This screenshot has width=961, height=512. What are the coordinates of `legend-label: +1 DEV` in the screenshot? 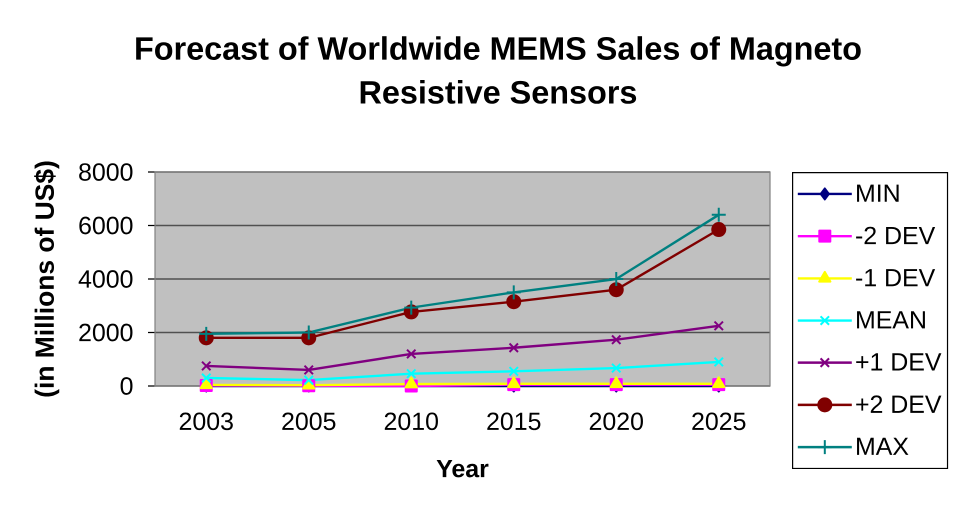 It's located at (899, 361).